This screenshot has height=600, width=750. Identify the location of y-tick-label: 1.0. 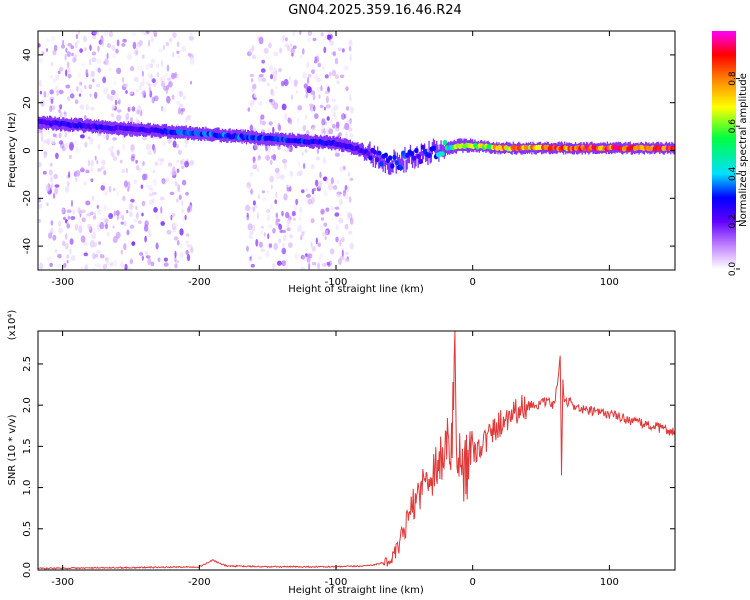
(27, 488).